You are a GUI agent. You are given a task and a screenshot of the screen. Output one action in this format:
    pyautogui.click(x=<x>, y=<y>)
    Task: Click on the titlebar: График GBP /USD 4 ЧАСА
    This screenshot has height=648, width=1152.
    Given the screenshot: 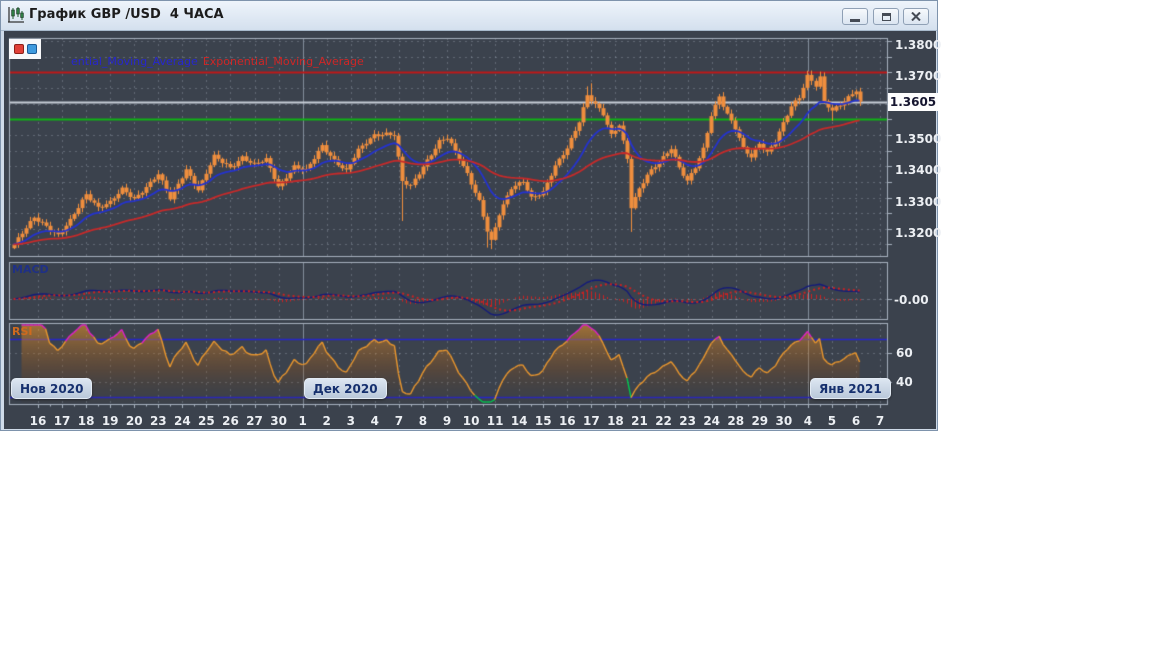 What is the action you would take?
    pyautogui.click(x=469, y=16)
    